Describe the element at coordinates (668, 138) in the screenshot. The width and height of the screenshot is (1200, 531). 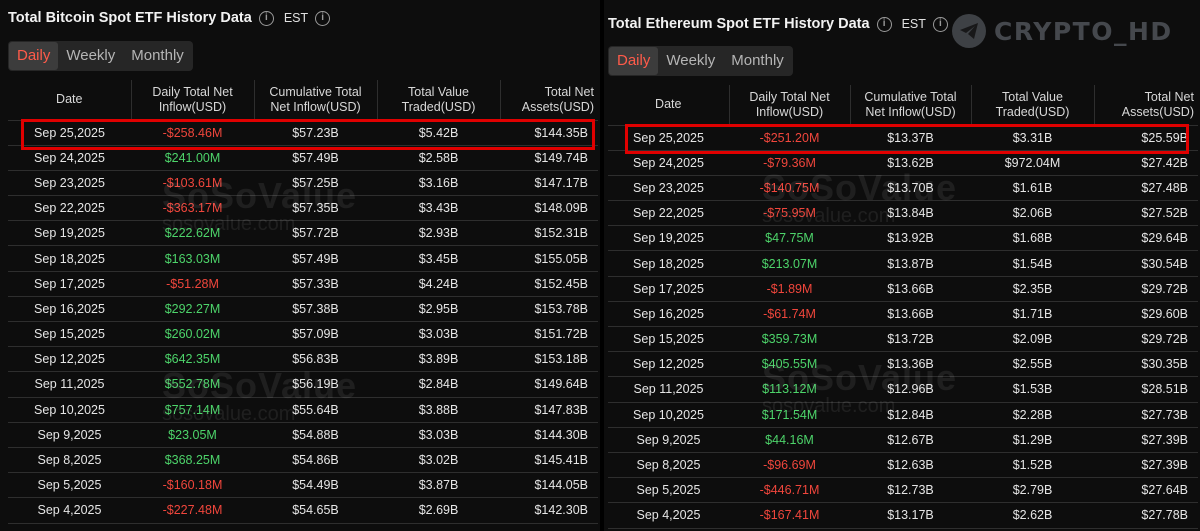
I see `date-cell: Sep 25,2025` at that location.